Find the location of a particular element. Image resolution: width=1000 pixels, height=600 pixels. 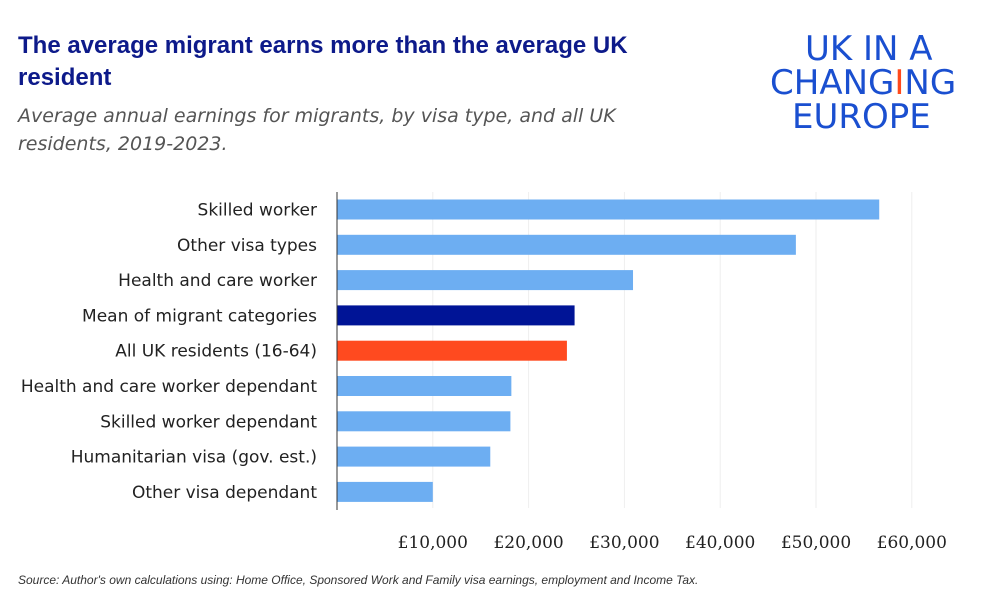

category-label: Health and care worker is located at coordinates (217, 281).